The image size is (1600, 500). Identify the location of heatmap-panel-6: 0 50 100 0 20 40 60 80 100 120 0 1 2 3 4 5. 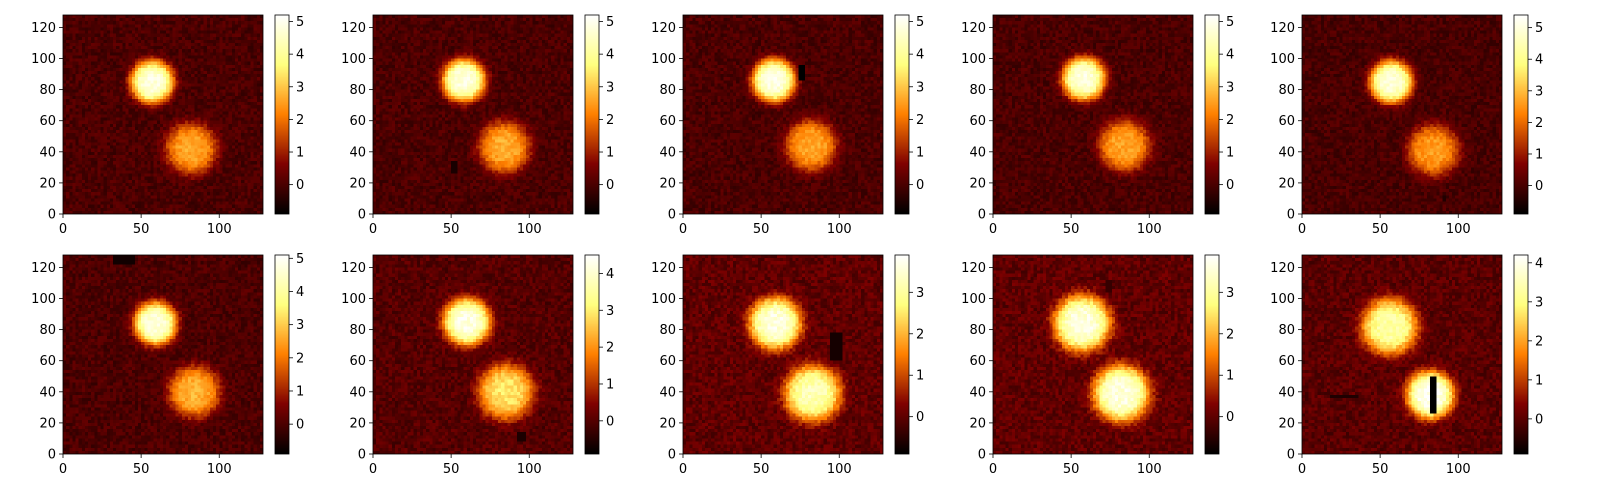
(167, 364).